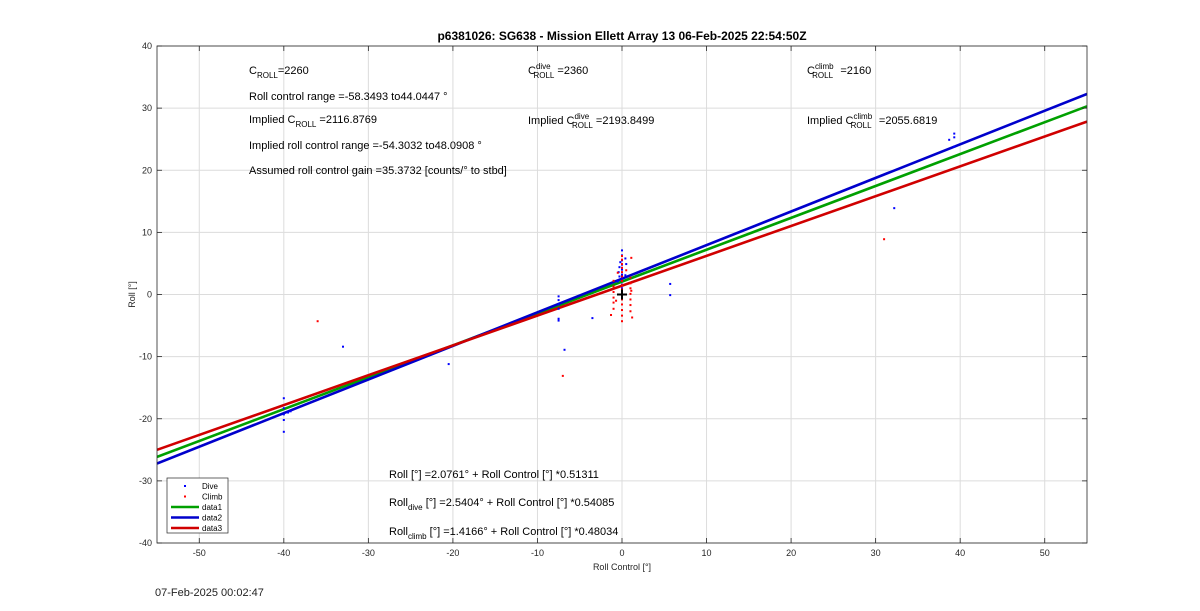 This screenshot has height=611, width=1200. I want to click on y-tick-label: -10, so click(145, 357).